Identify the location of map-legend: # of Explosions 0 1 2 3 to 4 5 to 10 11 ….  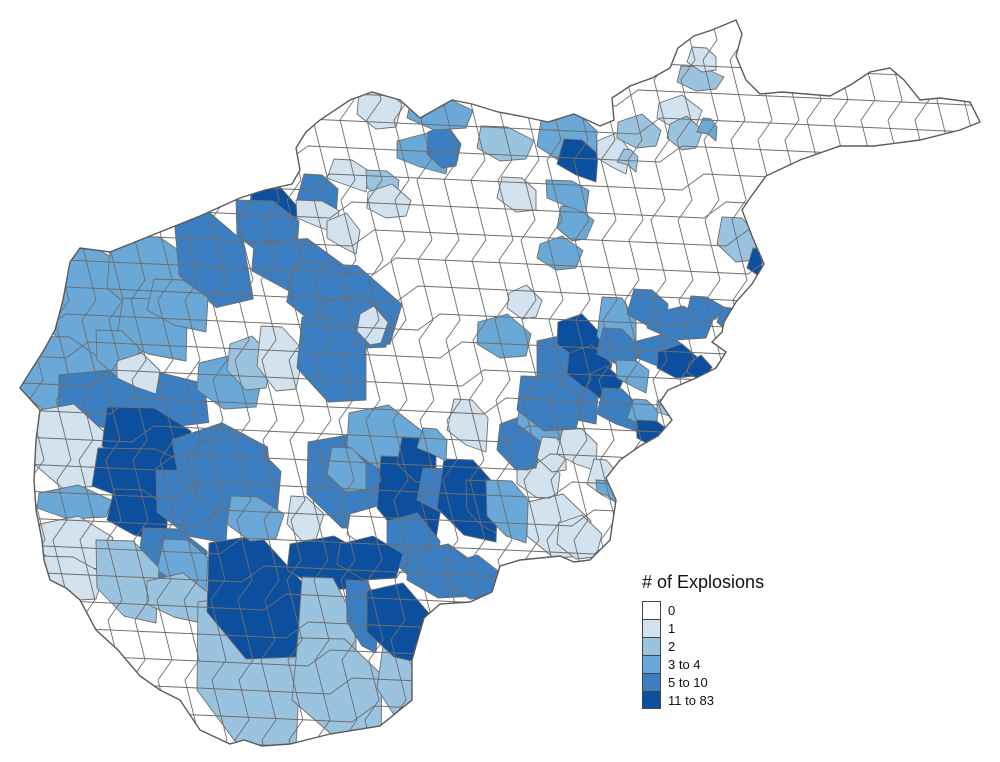
(742, 640).